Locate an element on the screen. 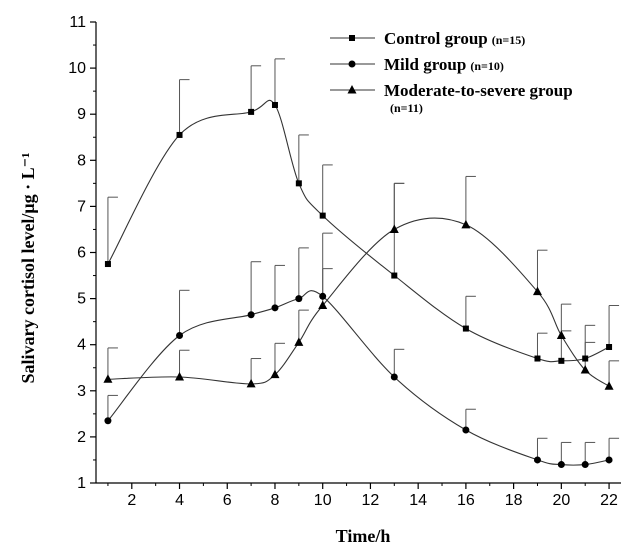  x-tick-label: 12 is located at coordinates (371, 500).